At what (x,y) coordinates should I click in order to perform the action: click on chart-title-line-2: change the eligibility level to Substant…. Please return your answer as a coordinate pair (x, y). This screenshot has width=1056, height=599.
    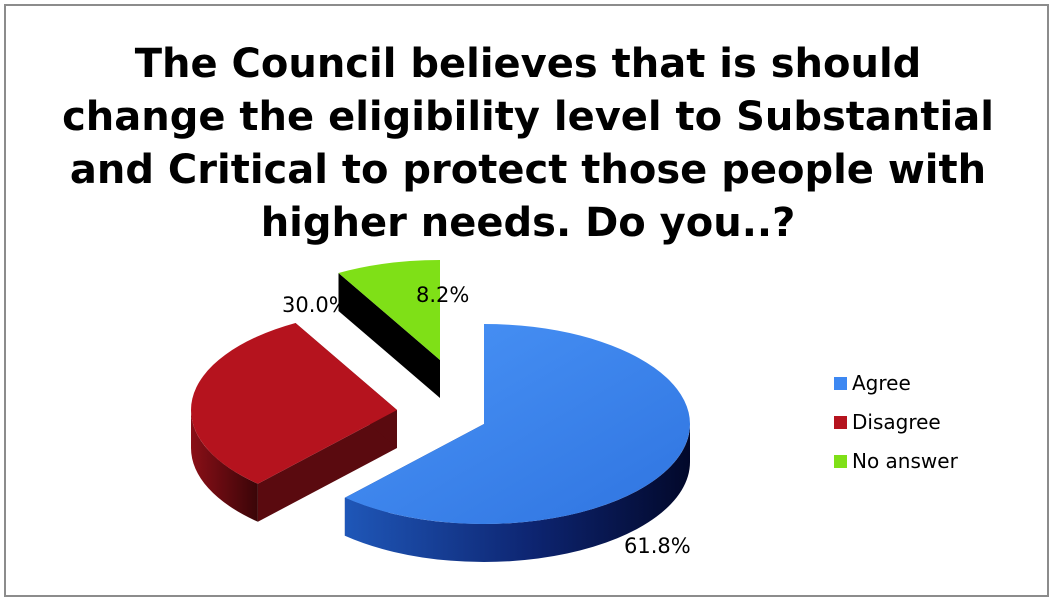
    Looking at the image, I should click on (528, 117).